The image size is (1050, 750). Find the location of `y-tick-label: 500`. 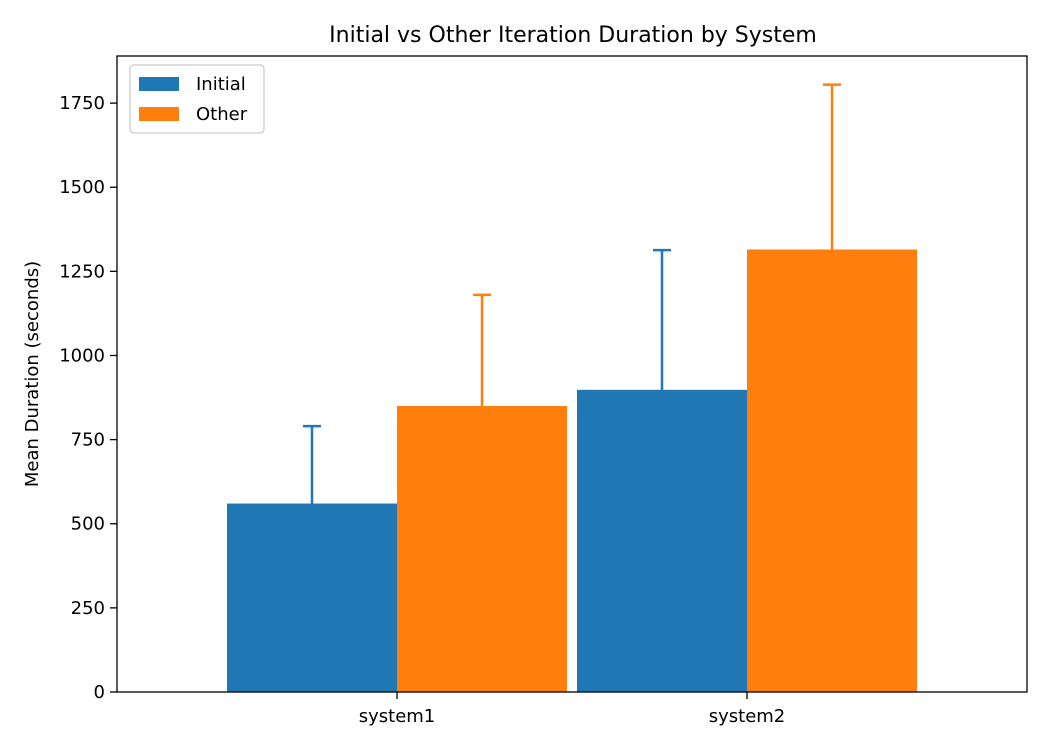

y-tick-label: 500 is located at coordinates (88, 524).